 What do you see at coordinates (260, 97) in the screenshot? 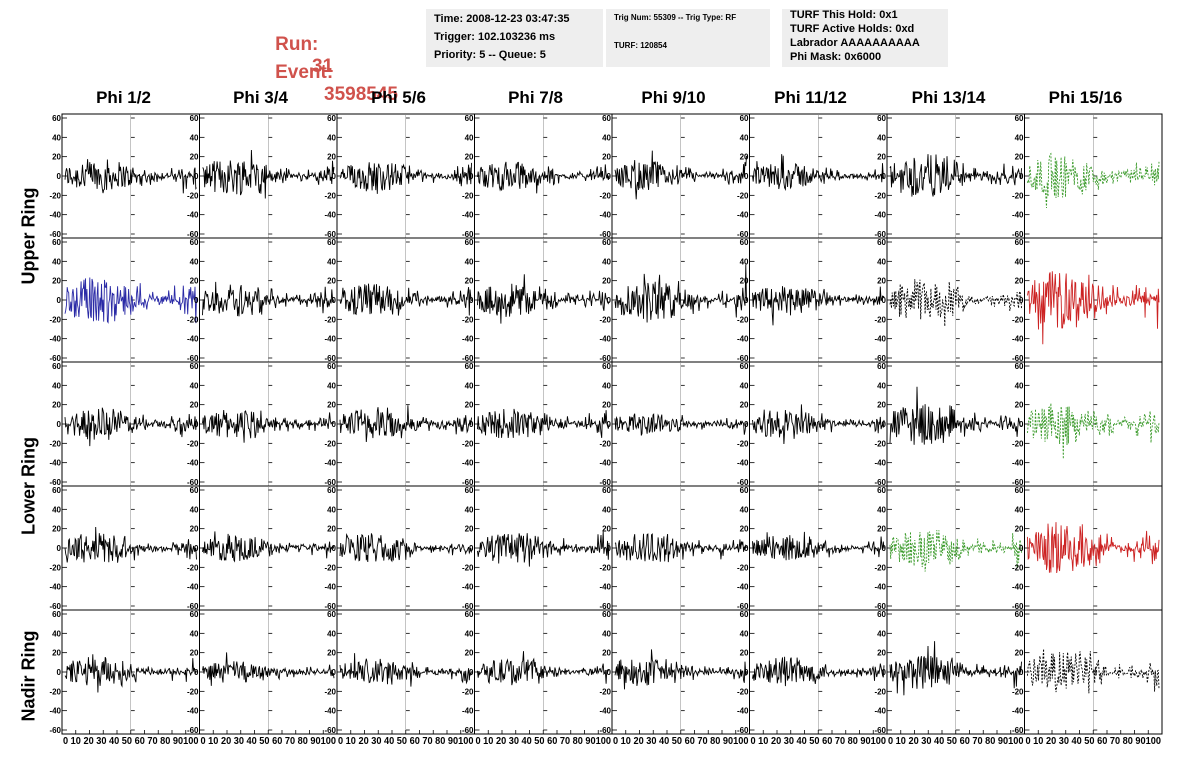
I see `column-header-phi-3-4: Phi 3/4` at bounding box center [260, 97].